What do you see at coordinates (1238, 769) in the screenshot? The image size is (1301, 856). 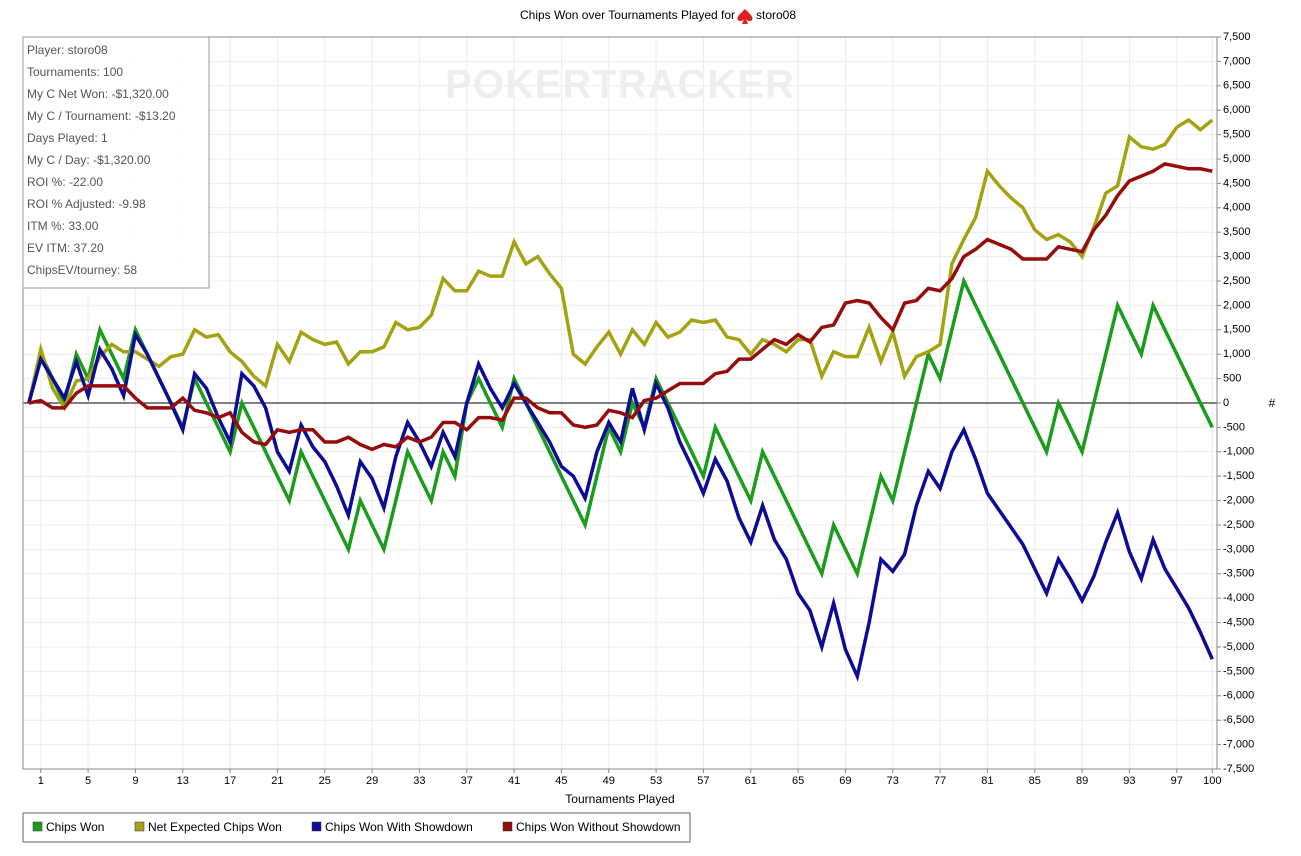 I see `y-tick-label: -7,500` at bounding box center [1238, 769].